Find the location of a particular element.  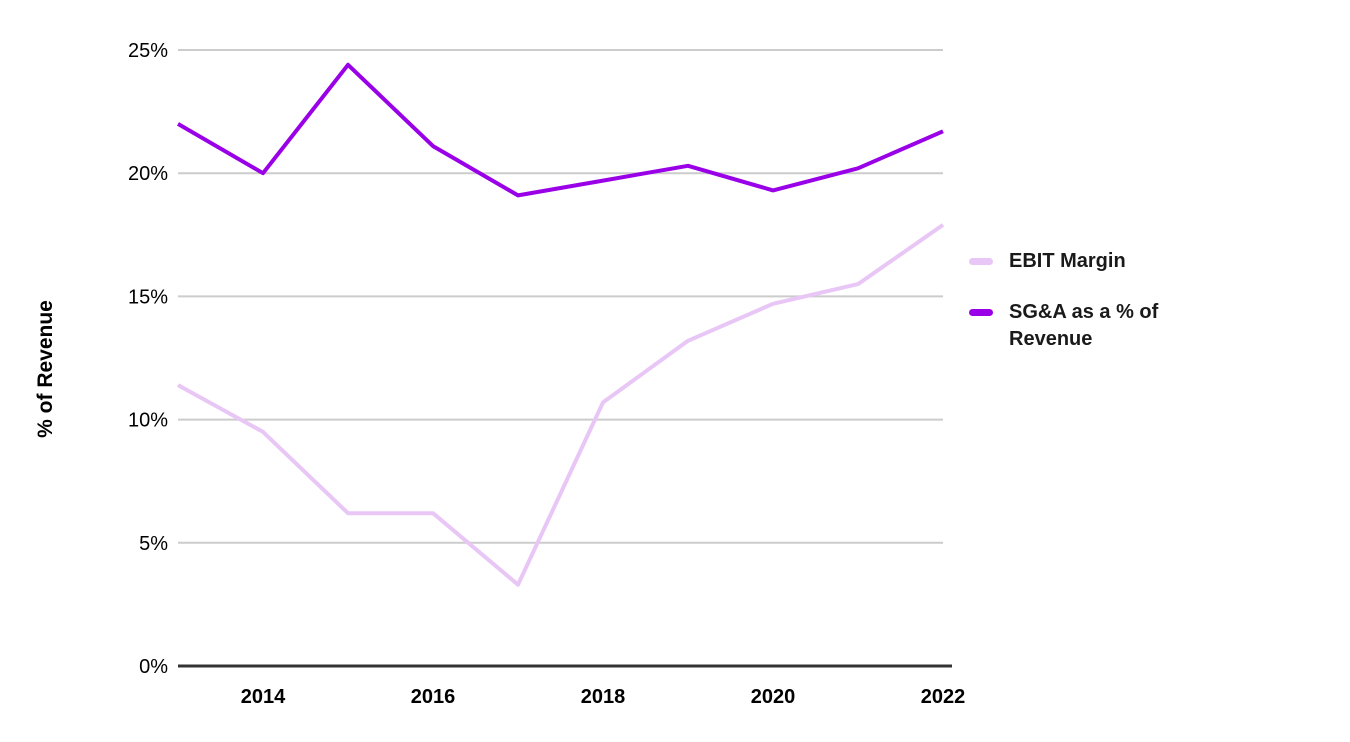

legend-swatch-ebit-margin is located at coordinates (981, 261).